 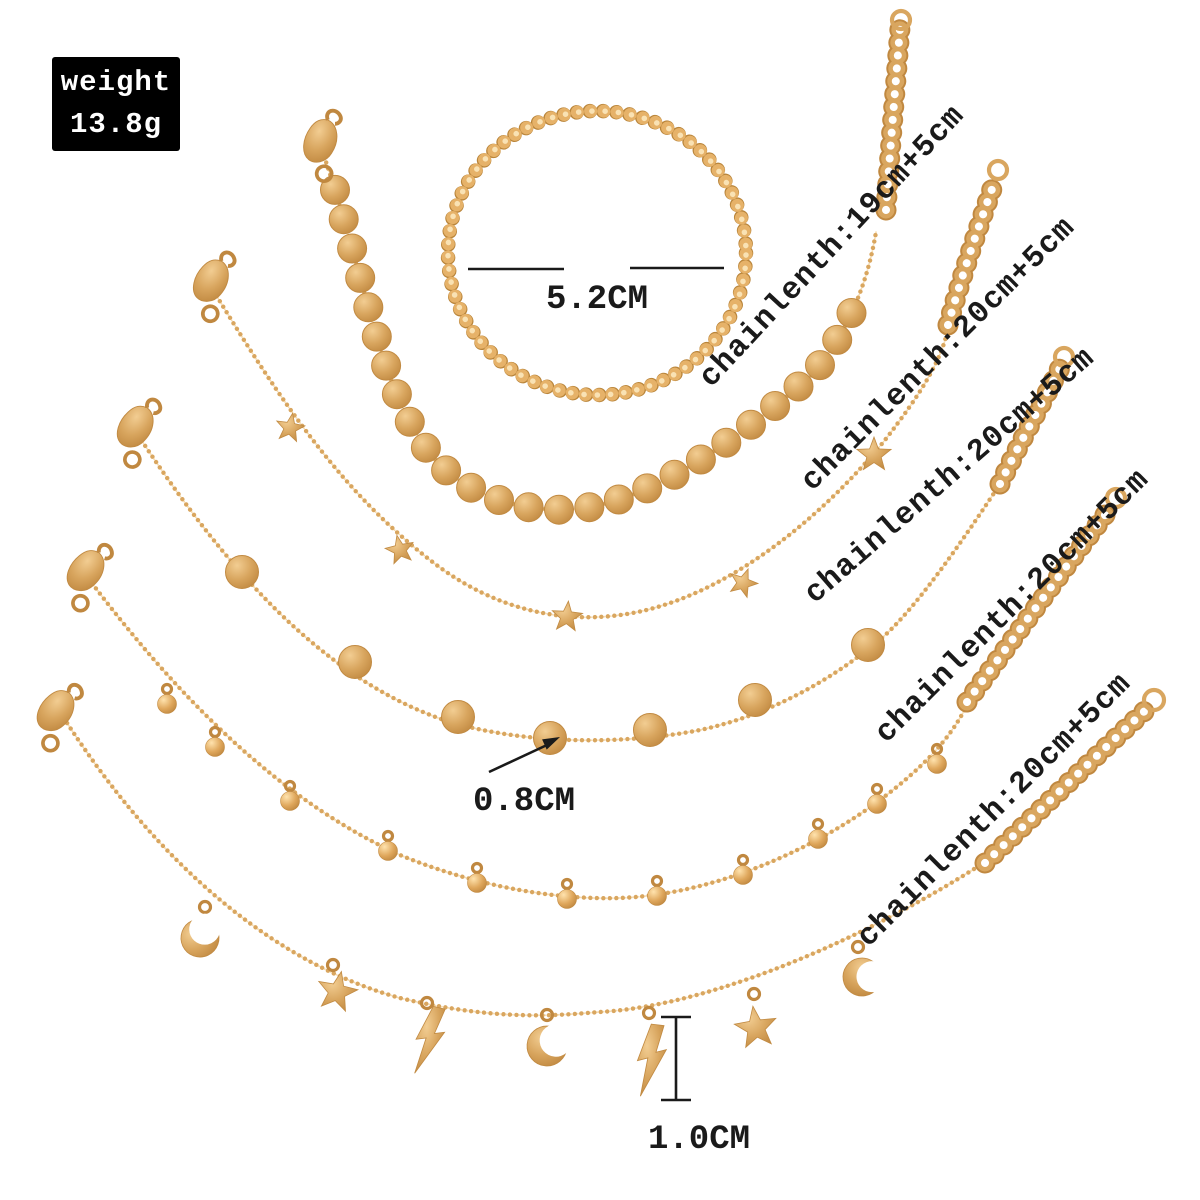 What do you see at coordinates (699, 1087) in the screenshot?
I see `charm-length-measure: 1.0CM` at bounding box center [699, 1087].